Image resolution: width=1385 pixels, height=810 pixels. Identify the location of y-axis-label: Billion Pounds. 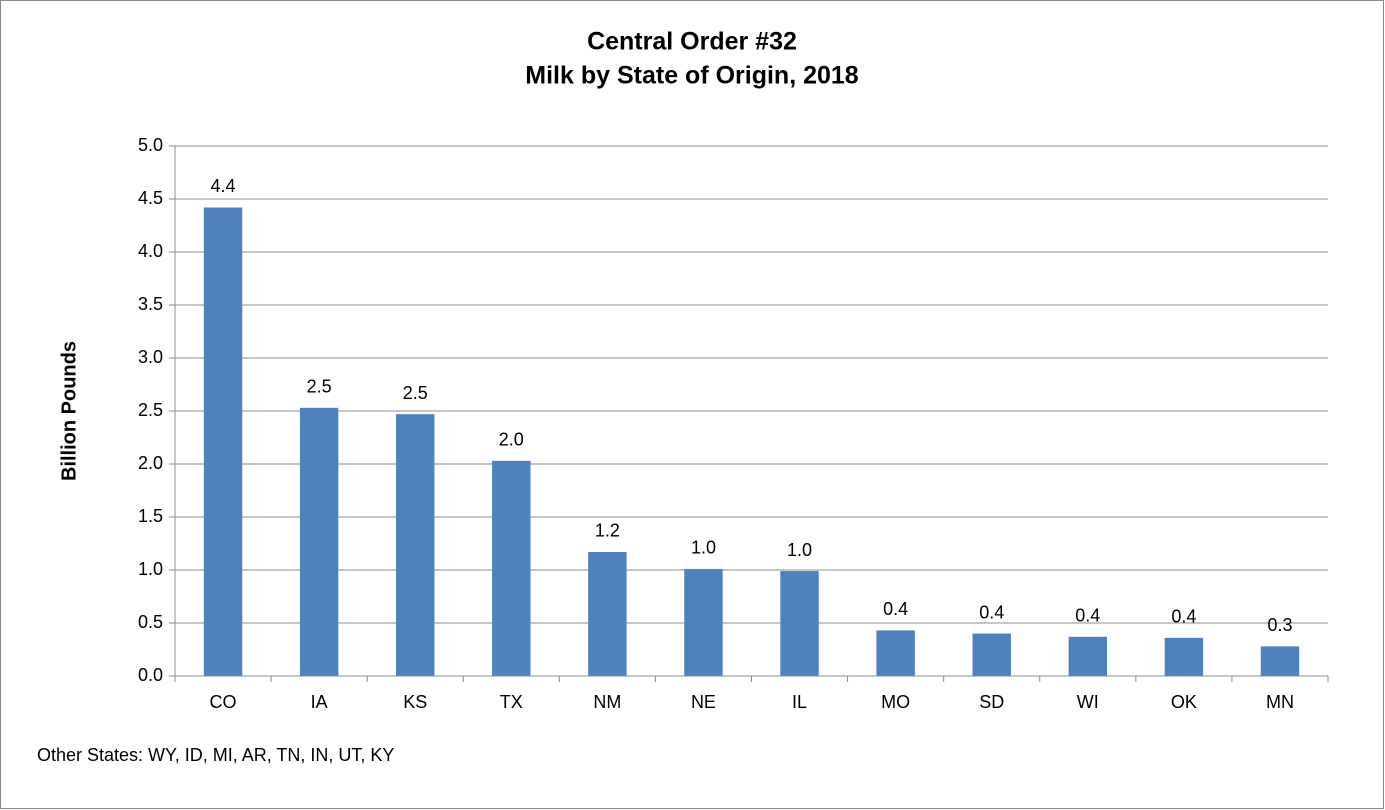
(69, 411).